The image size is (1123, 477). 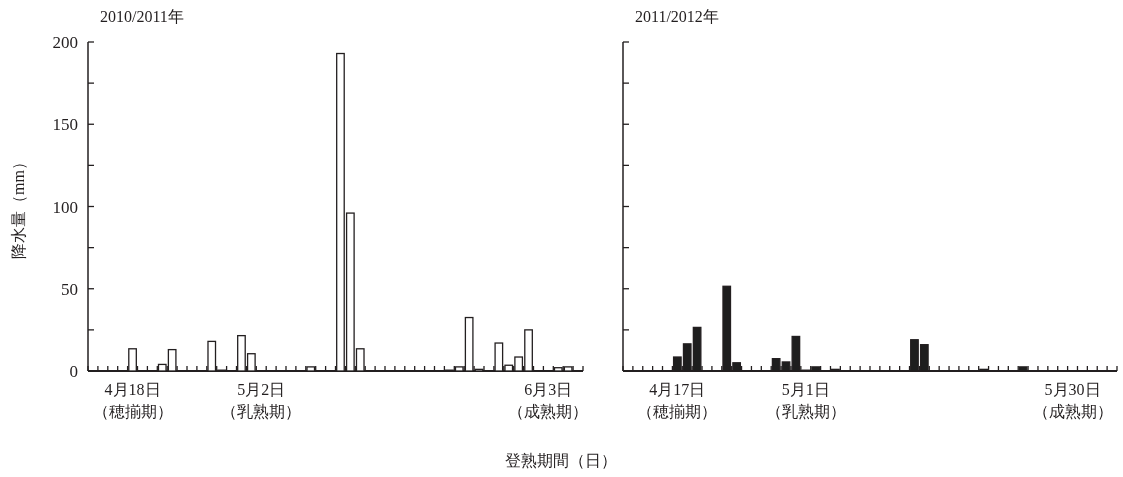 I want to click on x-tick-label: 5月1日（乳熟期）, so click(x=805, y=401).